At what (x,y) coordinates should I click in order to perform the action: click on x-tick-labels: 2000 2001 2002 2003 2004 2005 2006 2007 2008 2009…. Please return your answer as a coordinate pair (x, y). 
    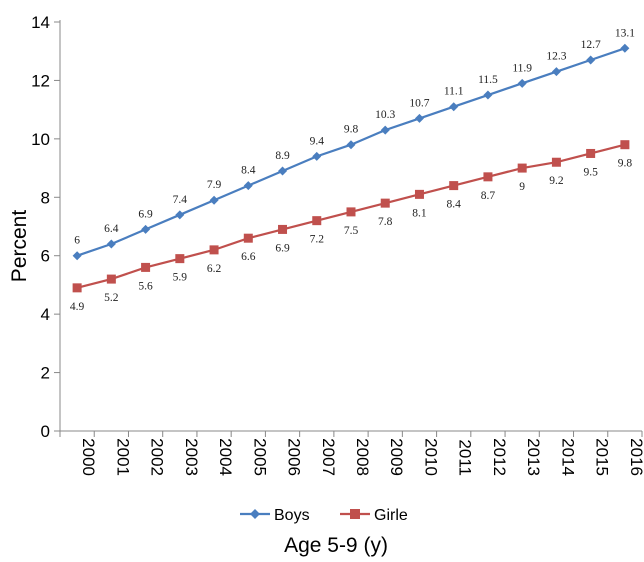
    Looking at the image, I should click on (361, 457).